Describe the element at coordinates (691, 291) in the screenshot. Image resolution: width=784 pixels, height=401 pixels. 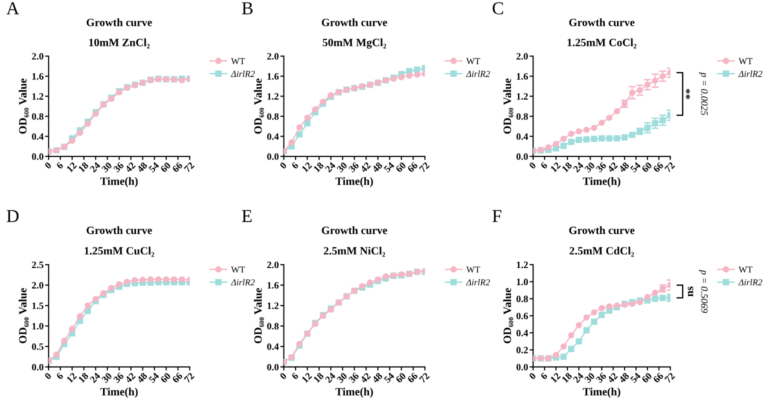
I see `text: ns` at that location.